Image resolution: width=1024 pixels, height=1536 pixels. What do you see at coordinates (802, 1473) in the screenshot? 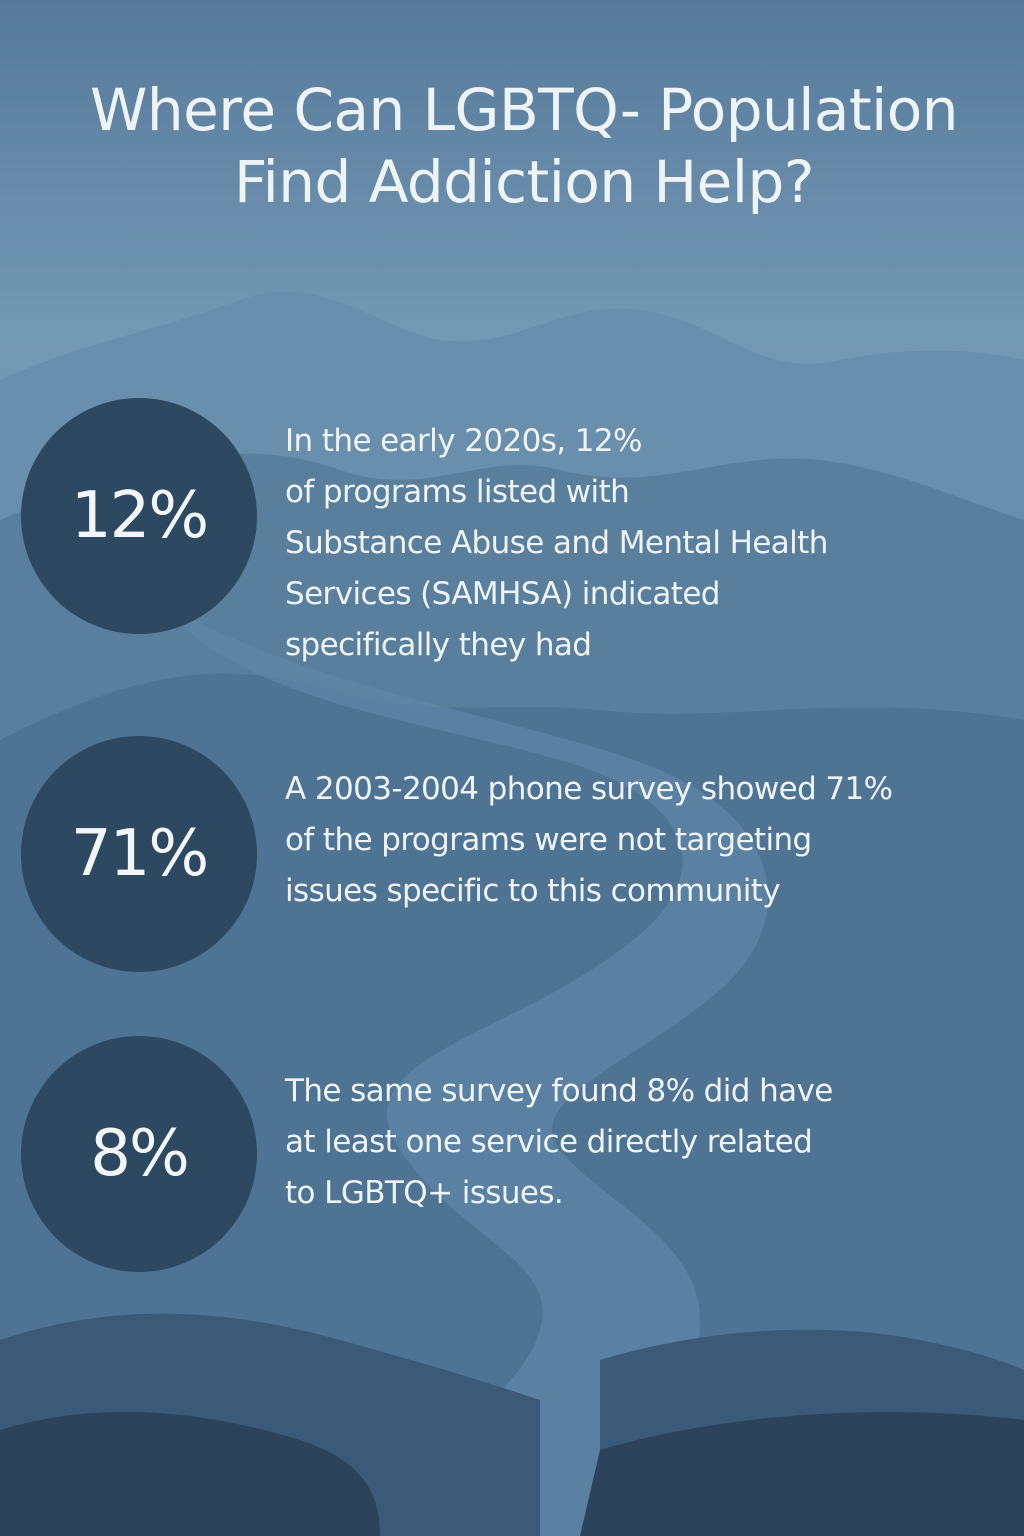
I see `foreground-dark-right` at bounding box center [802, 1473].